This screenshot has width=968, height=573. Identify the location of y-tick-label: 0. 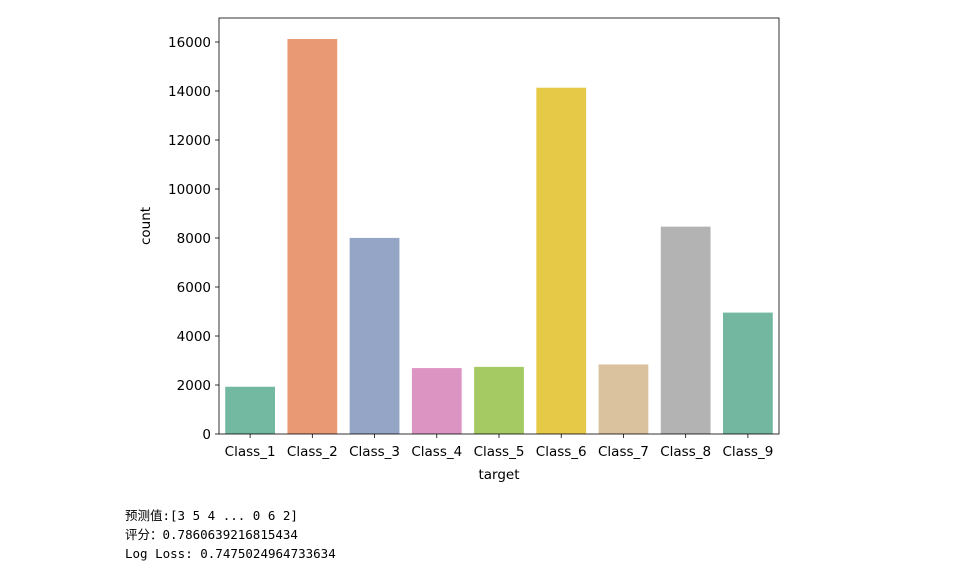
(206, 435).